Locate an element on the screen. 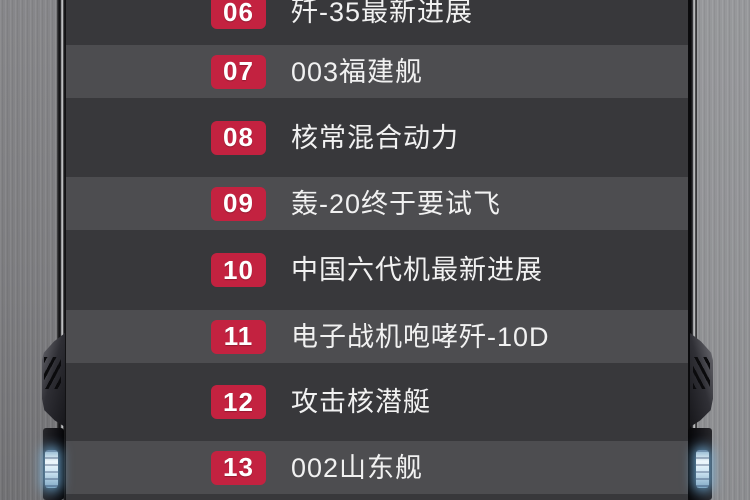  device-frame-left is located at coordinates (29, 250).